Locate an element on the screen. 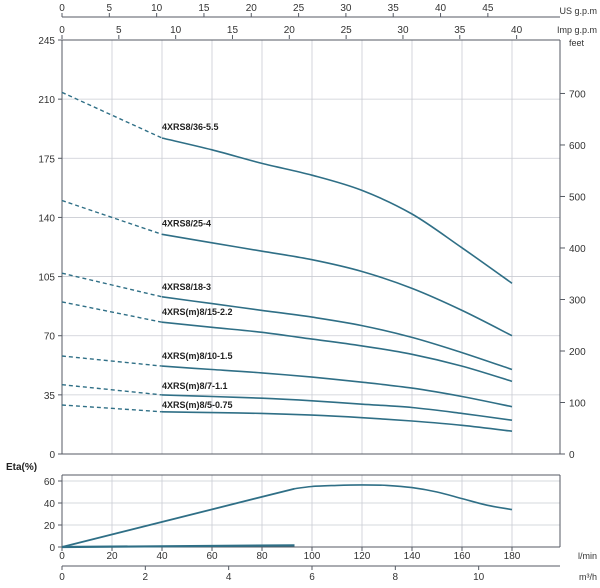 The width and height of the screenshot is (600, 588). y-right-tick-label: 100 is located at coordinates (577, 403).